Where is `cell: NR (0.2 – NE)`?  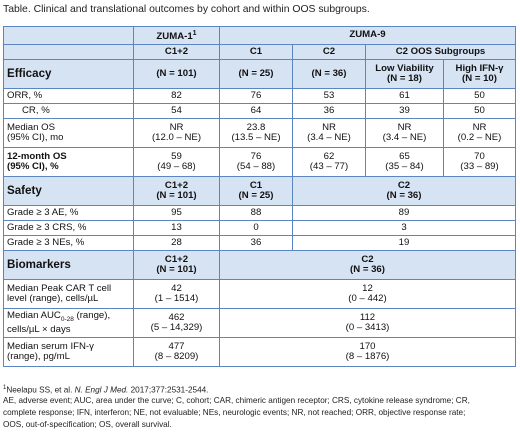
cell: NR (0.2 – NE) is located at coordinates (479, 133).